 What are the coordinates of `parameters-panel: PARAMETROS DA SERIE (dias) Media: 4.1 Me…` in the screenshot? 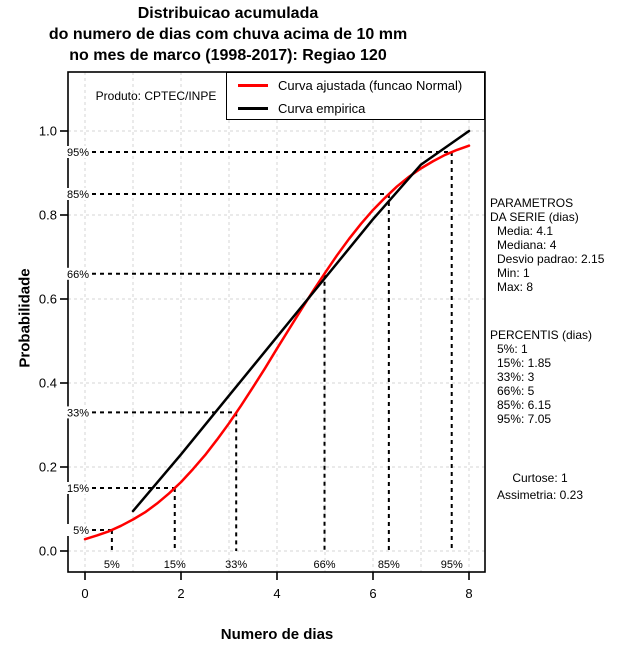 It's located at (547, 245).